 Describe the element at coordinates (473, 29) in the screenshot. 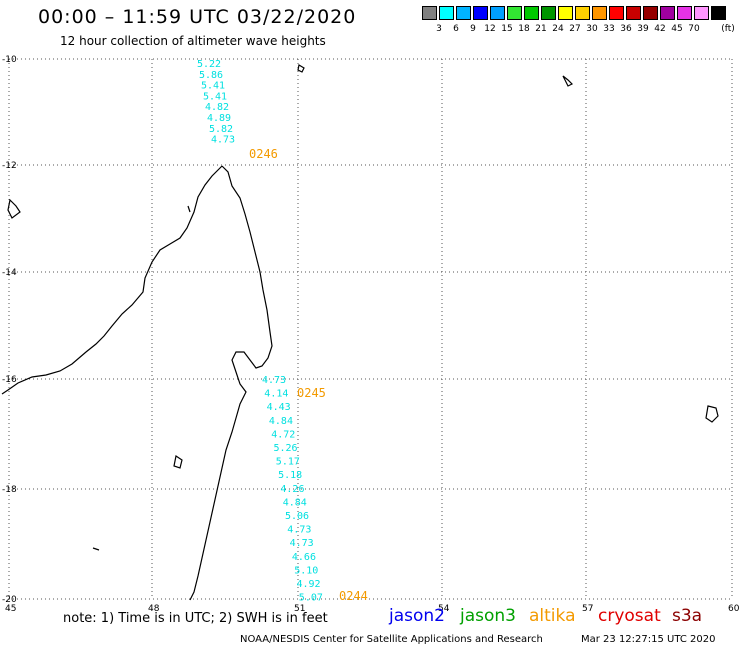

I see `colorbar-label: 9` at that location.